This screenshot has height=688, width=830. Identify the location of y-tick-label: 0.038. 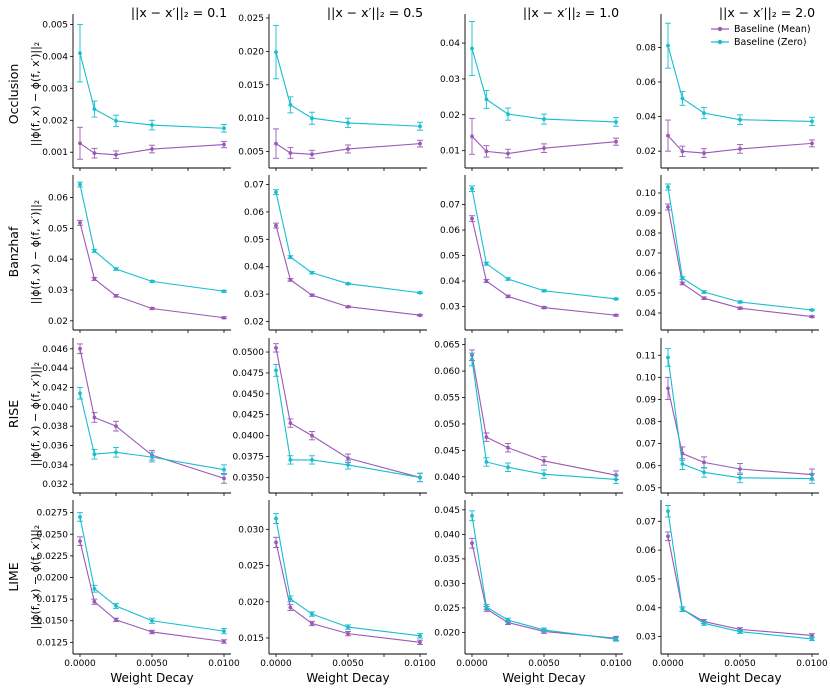
(55, 427).